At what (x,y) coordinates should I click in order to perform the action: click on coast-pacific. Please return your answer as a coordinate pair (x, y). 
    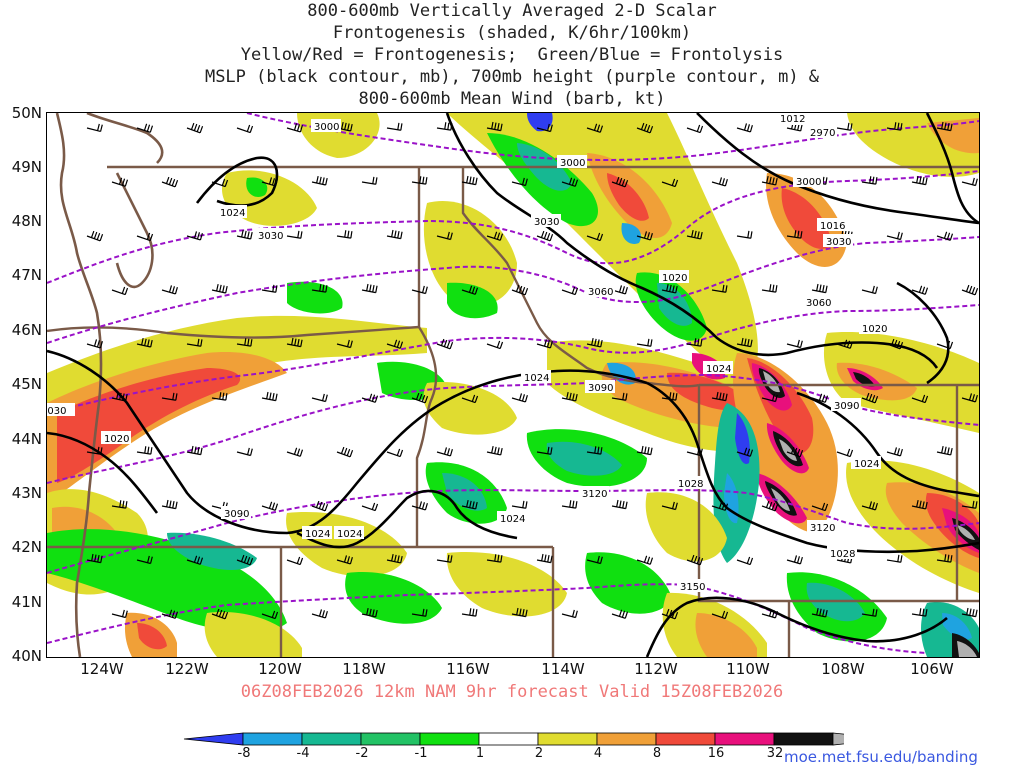
    Looking at the image, I should click on (79, 385).